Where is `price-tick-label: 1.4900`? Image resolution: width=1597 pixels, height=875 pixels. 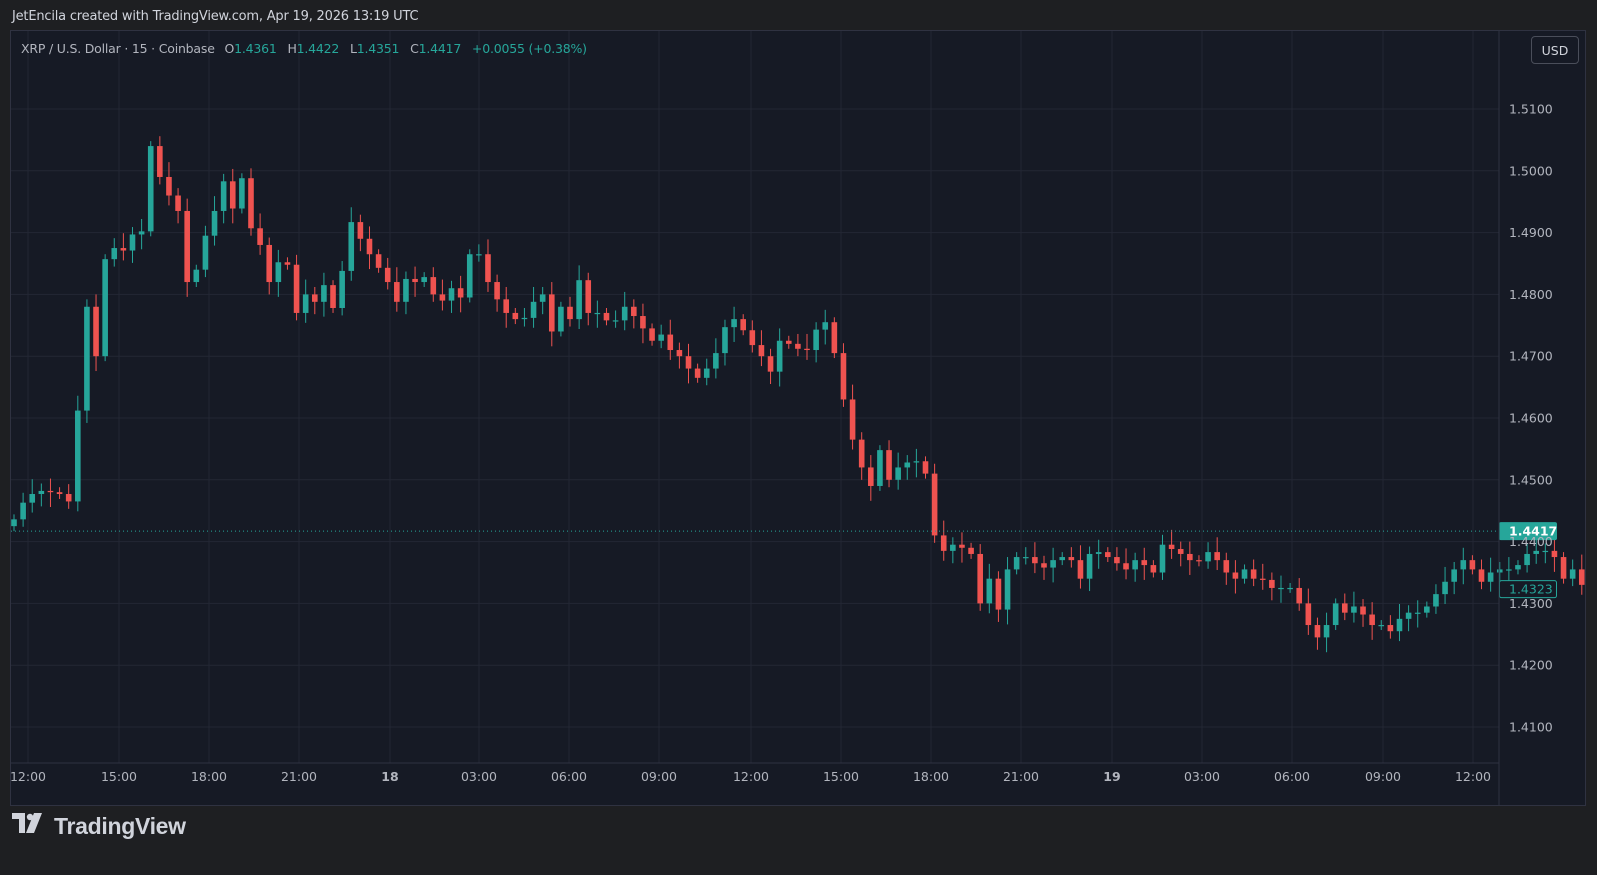
price-tick-label: 1.4900 is located at coordinates (1531, 232).